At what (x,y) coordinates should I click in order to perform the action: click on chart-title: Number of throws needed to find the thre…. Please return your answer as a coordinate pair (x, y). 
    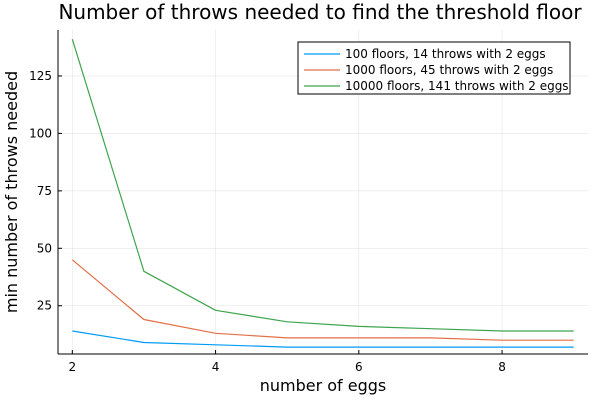
    Looking at the image, I should click on (320, 12).